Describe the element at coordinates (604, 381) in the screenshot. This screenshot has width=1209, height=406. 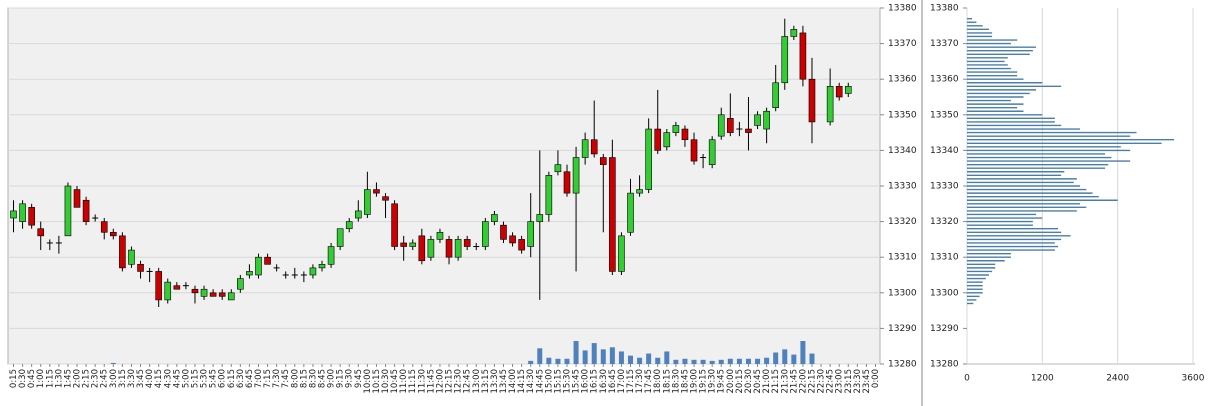
I see `x-tick-label: 16:30` at that location.